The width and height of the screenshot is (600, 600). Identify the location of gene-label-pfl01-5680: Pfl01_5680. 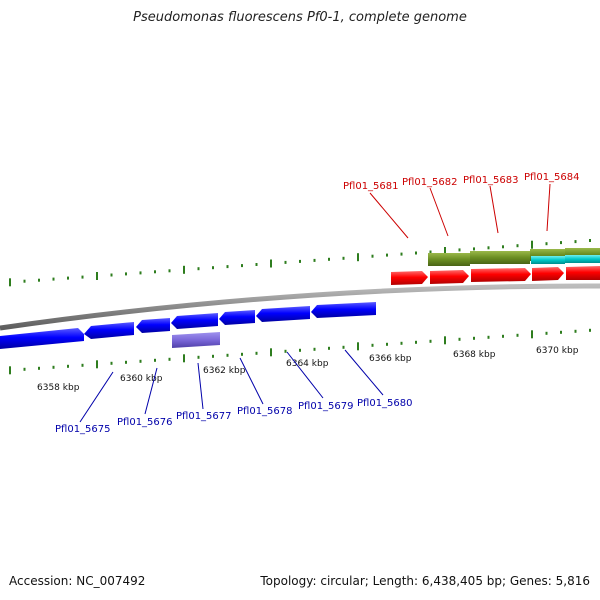
(385, 403).